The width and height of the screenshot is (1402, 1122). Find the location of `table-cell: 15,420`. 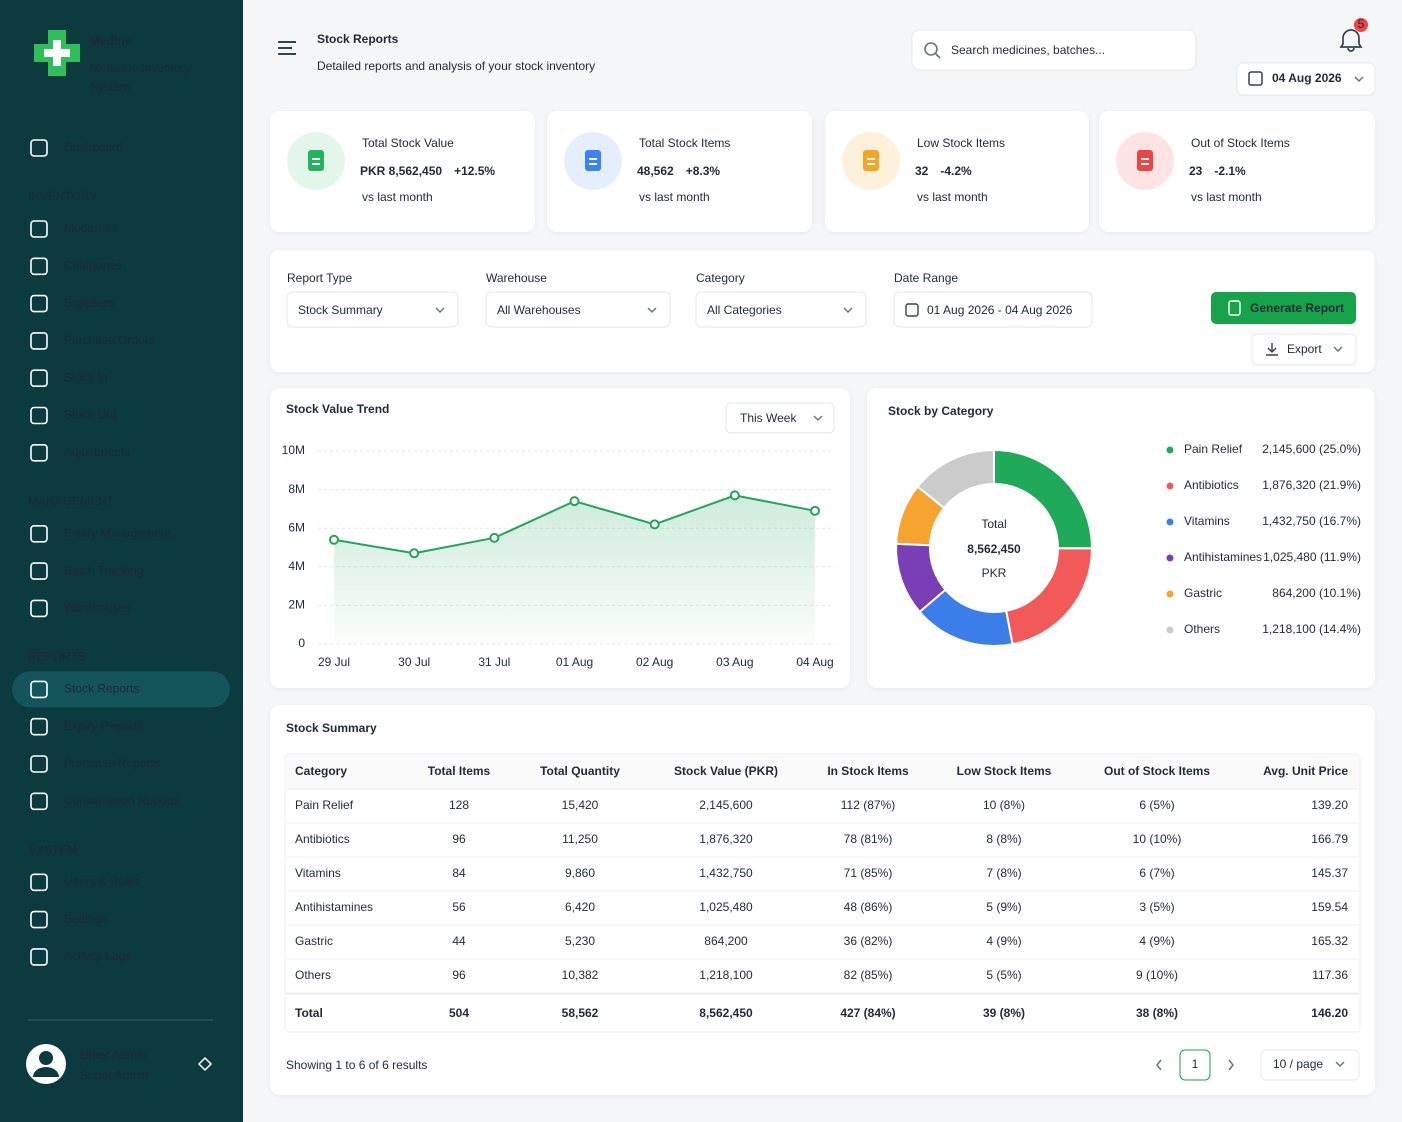

table-cell: 15,420 is located at coordinates (580, 805).